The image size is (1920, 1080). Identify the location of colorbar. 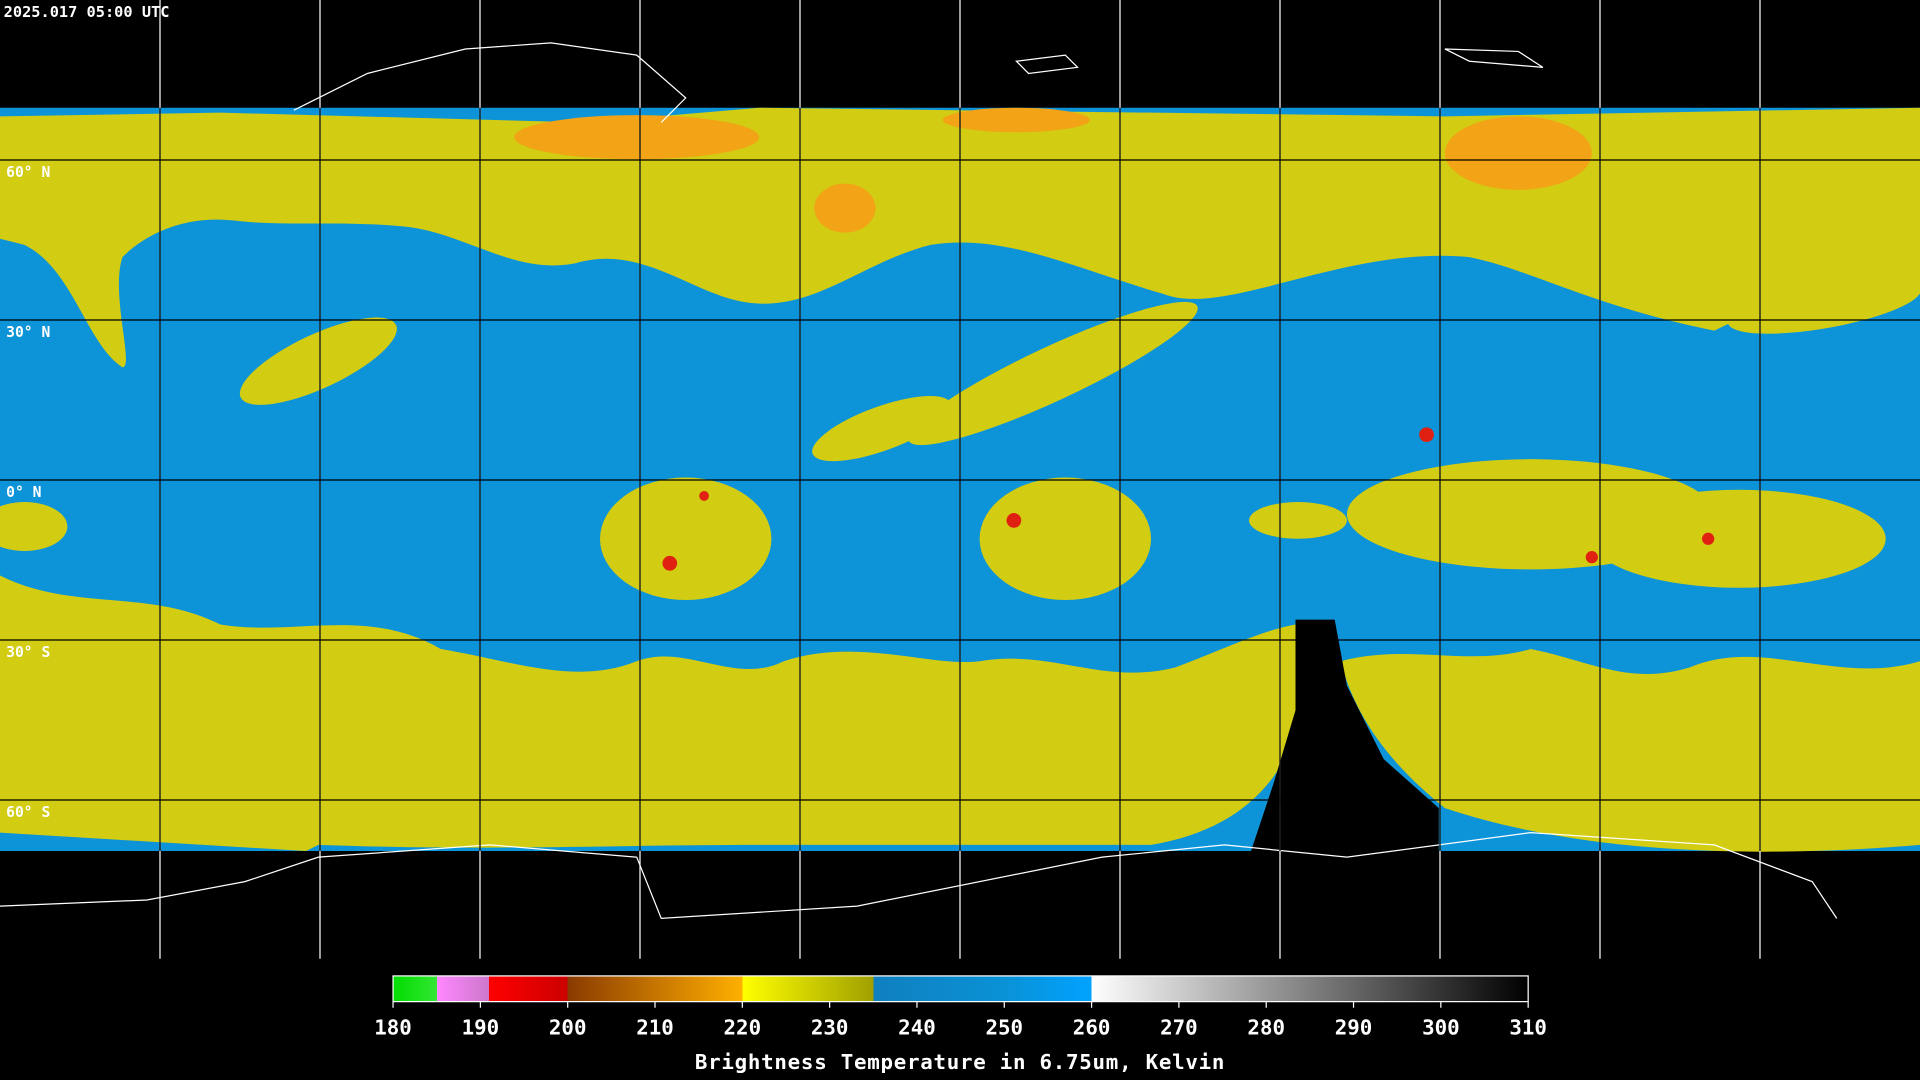
(960, 989).